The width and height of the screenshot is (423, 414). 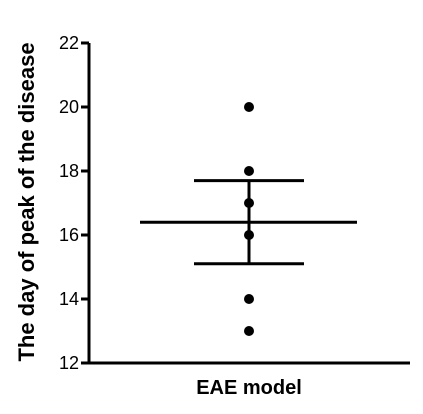 I want to click on y-tick-label: 14, so click(x=69, y=299).